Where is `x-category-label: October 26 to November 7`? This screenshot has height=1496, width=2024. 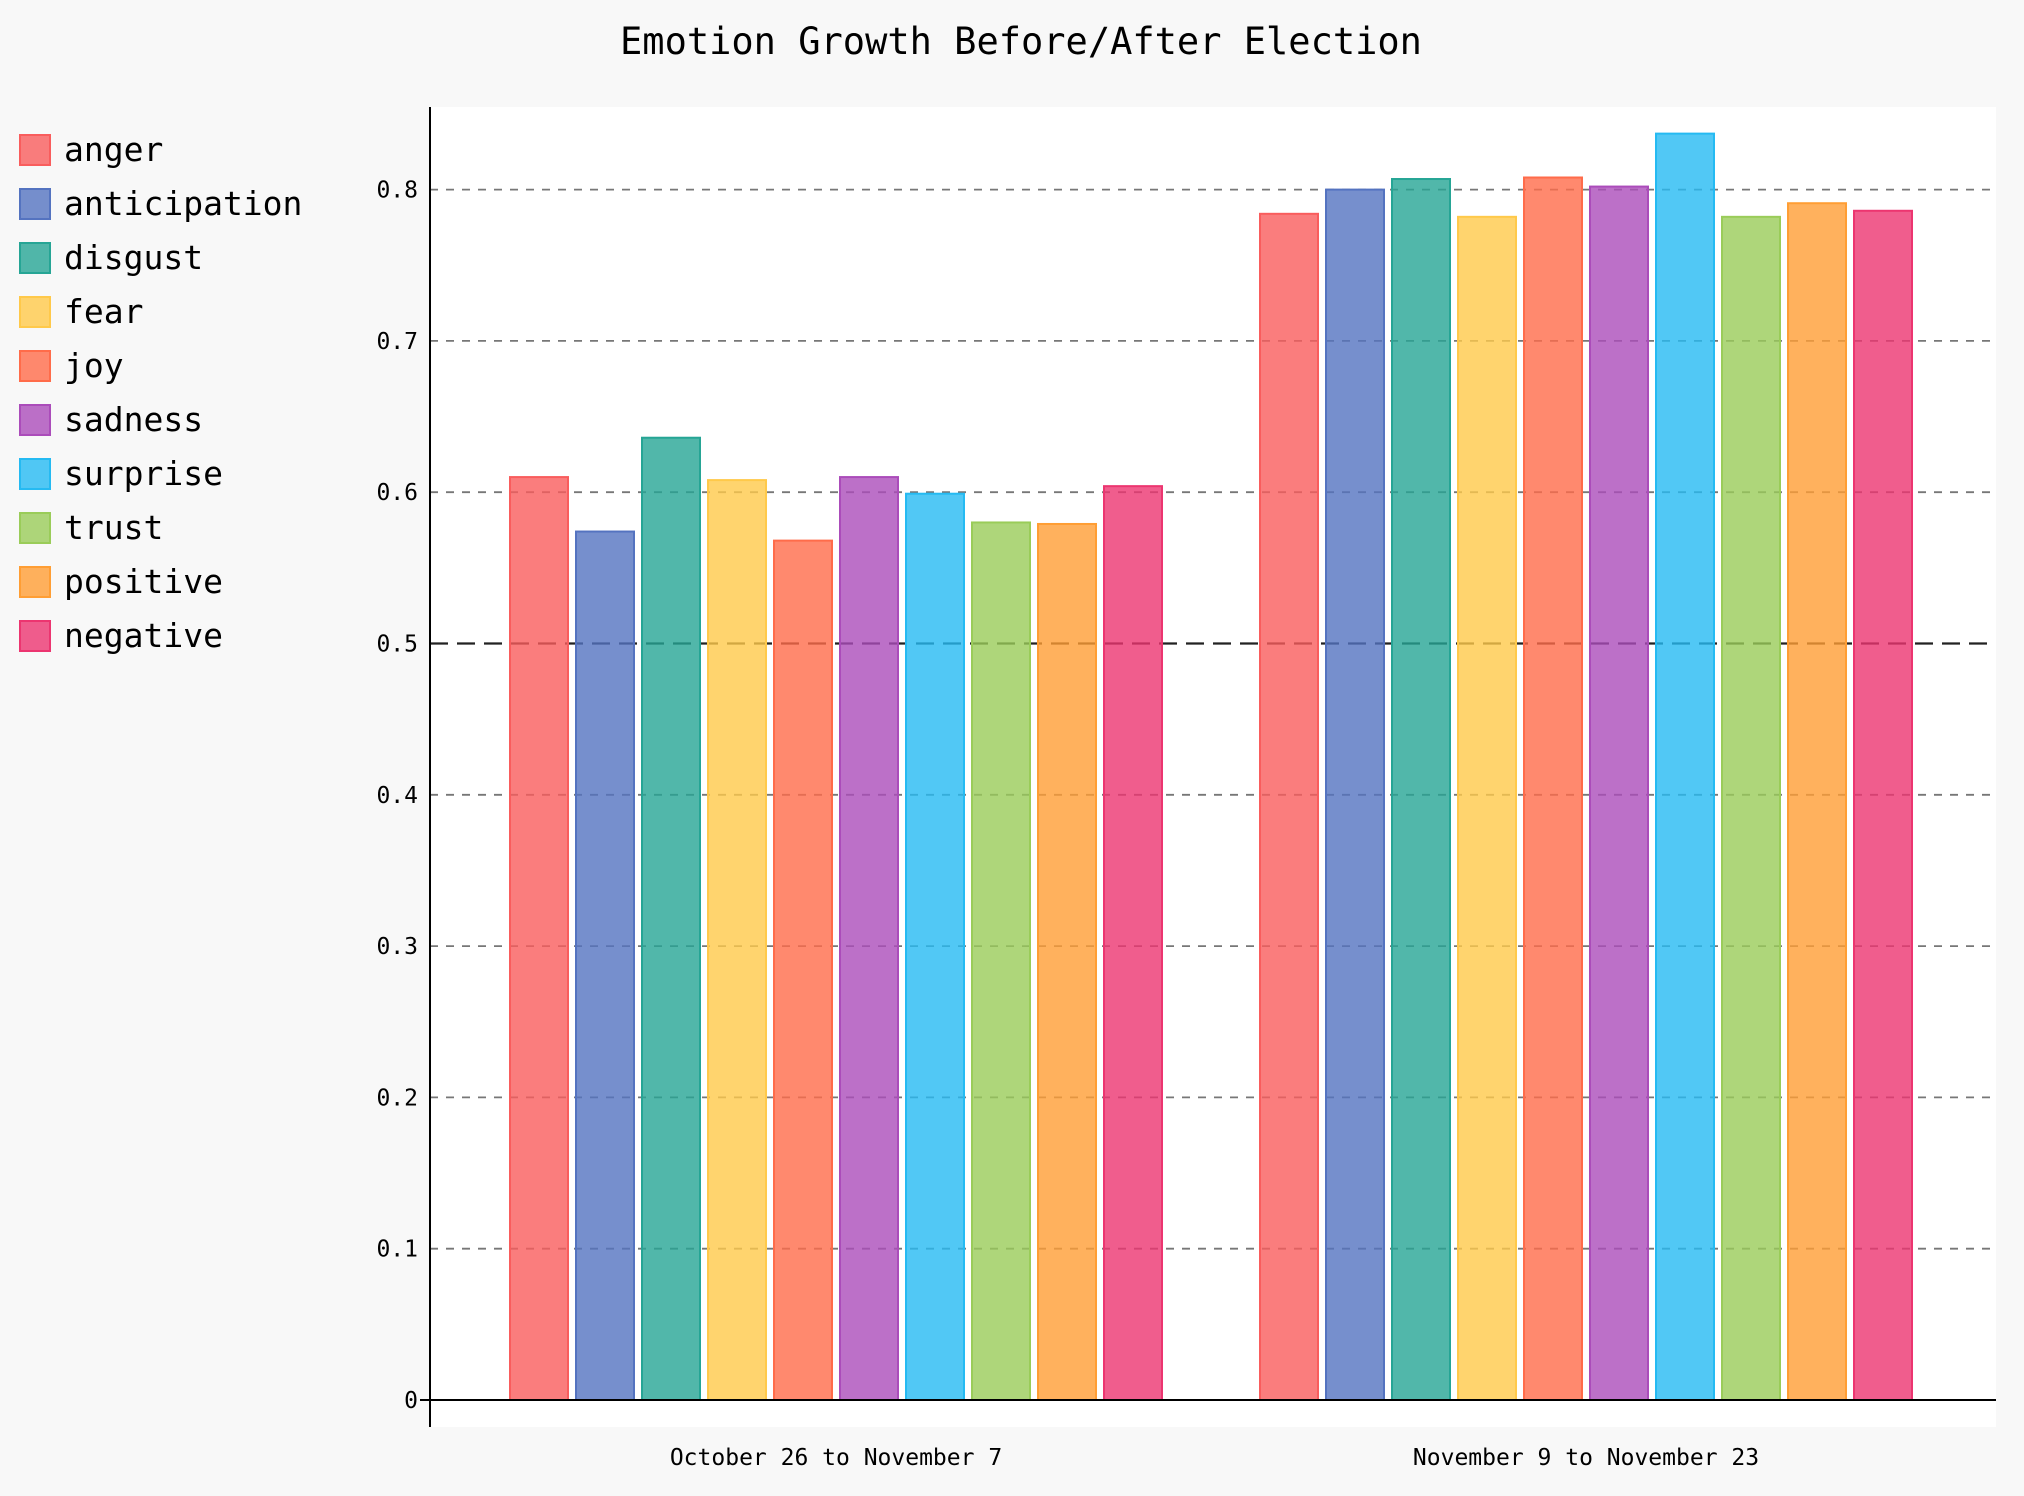 x-category-label: October 26 to November 7 is located at coordinates (836, 1458).